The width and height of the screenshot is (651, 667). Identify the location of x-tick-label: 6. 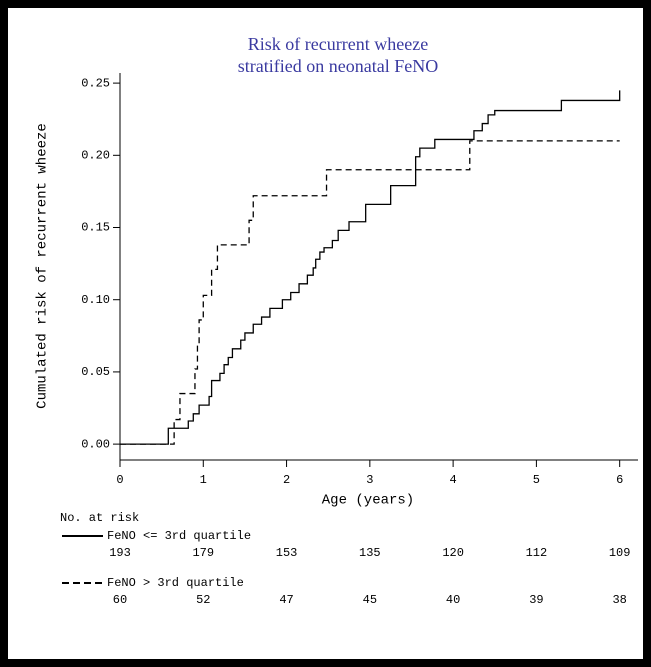
(619, 480).